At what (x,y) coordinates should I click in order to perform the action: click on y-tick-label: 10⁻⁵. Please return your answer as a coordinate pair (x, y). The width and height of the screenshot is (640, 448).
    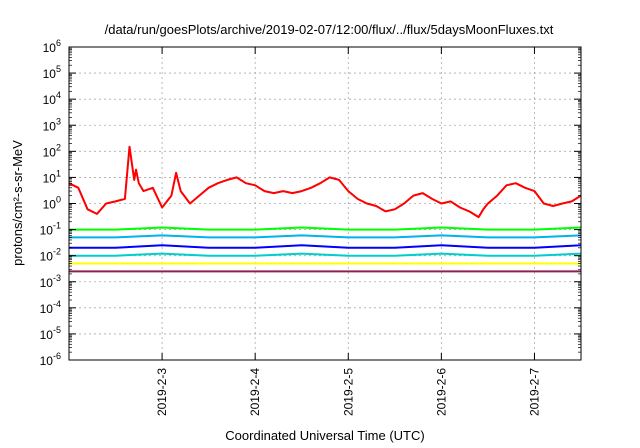
    Looking at the image, I should click on (50, 333).